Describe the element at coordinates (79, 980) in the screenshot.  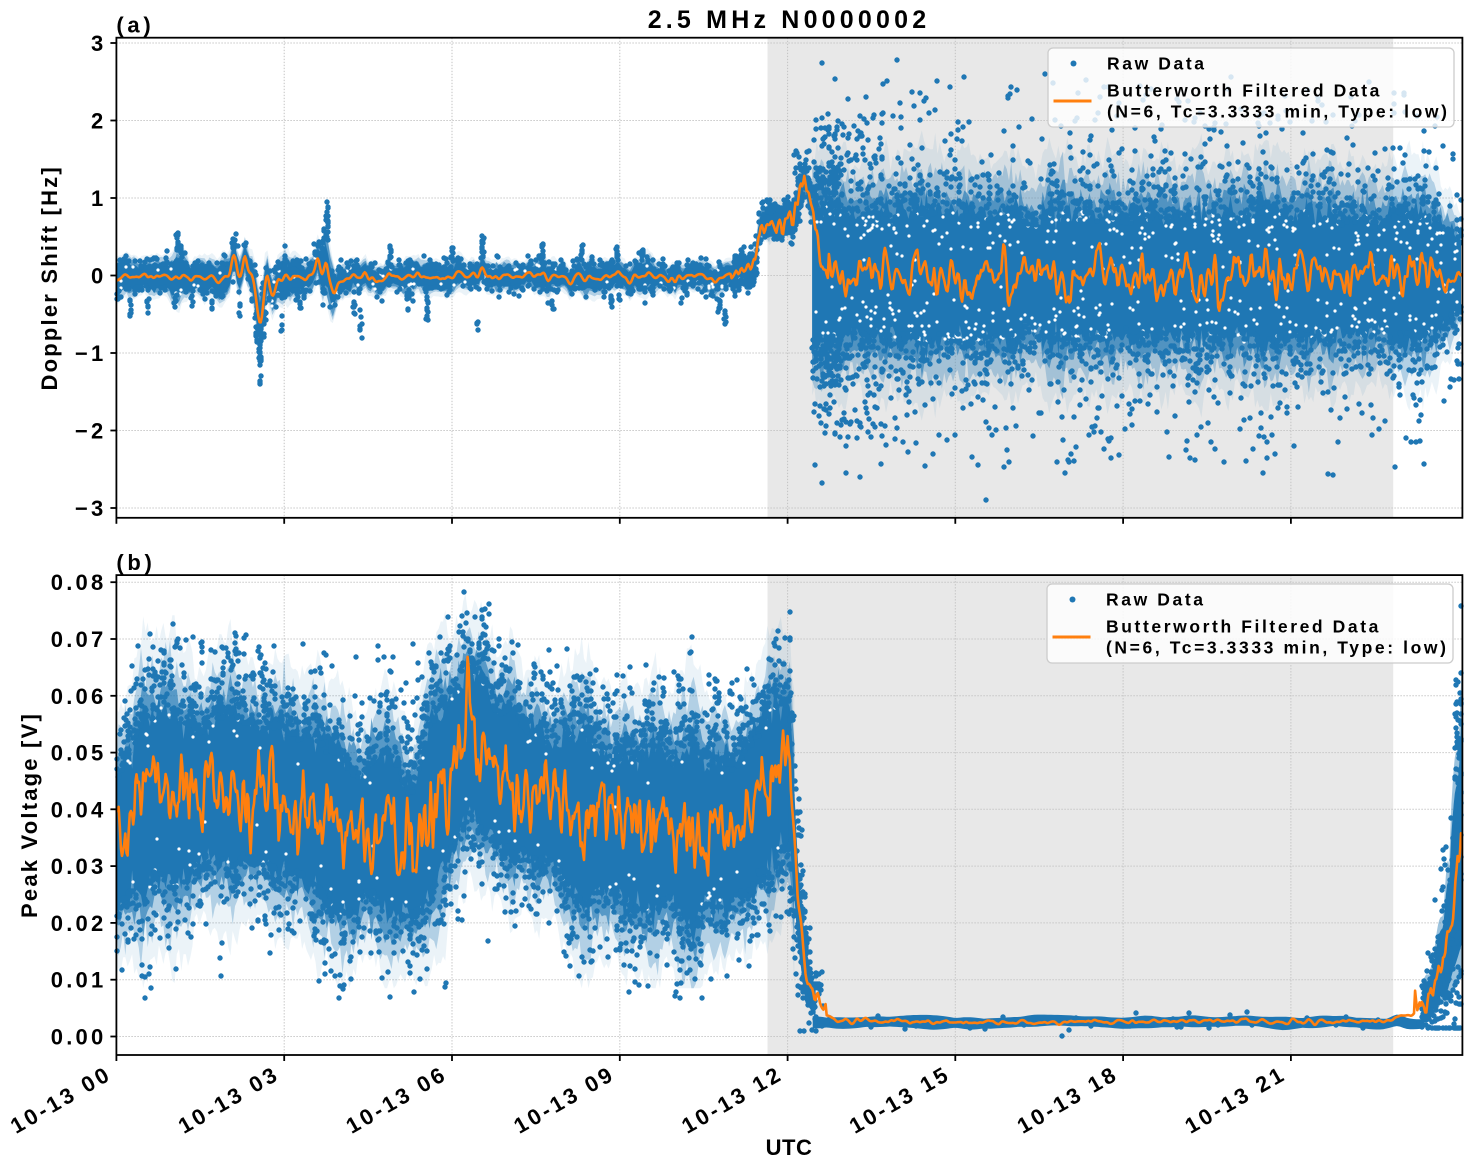
I see `svg-text: 0.01` at that location.